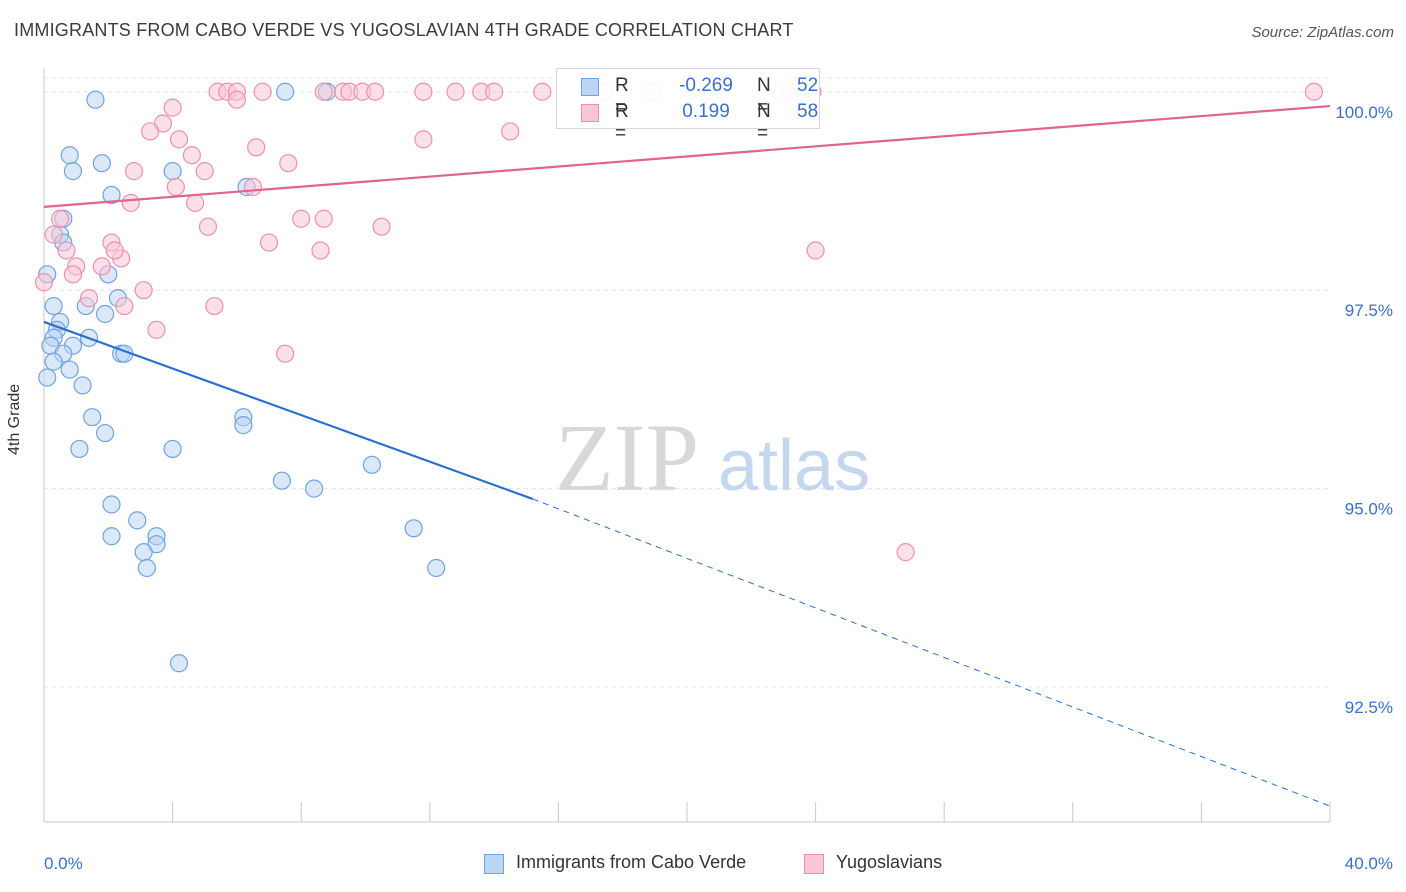 This screenshot has width=1406, height=892. What do you see at coordinates (808, 111) in the screenshot?
I see `n-value: 58` at bounding box center [808, 111].